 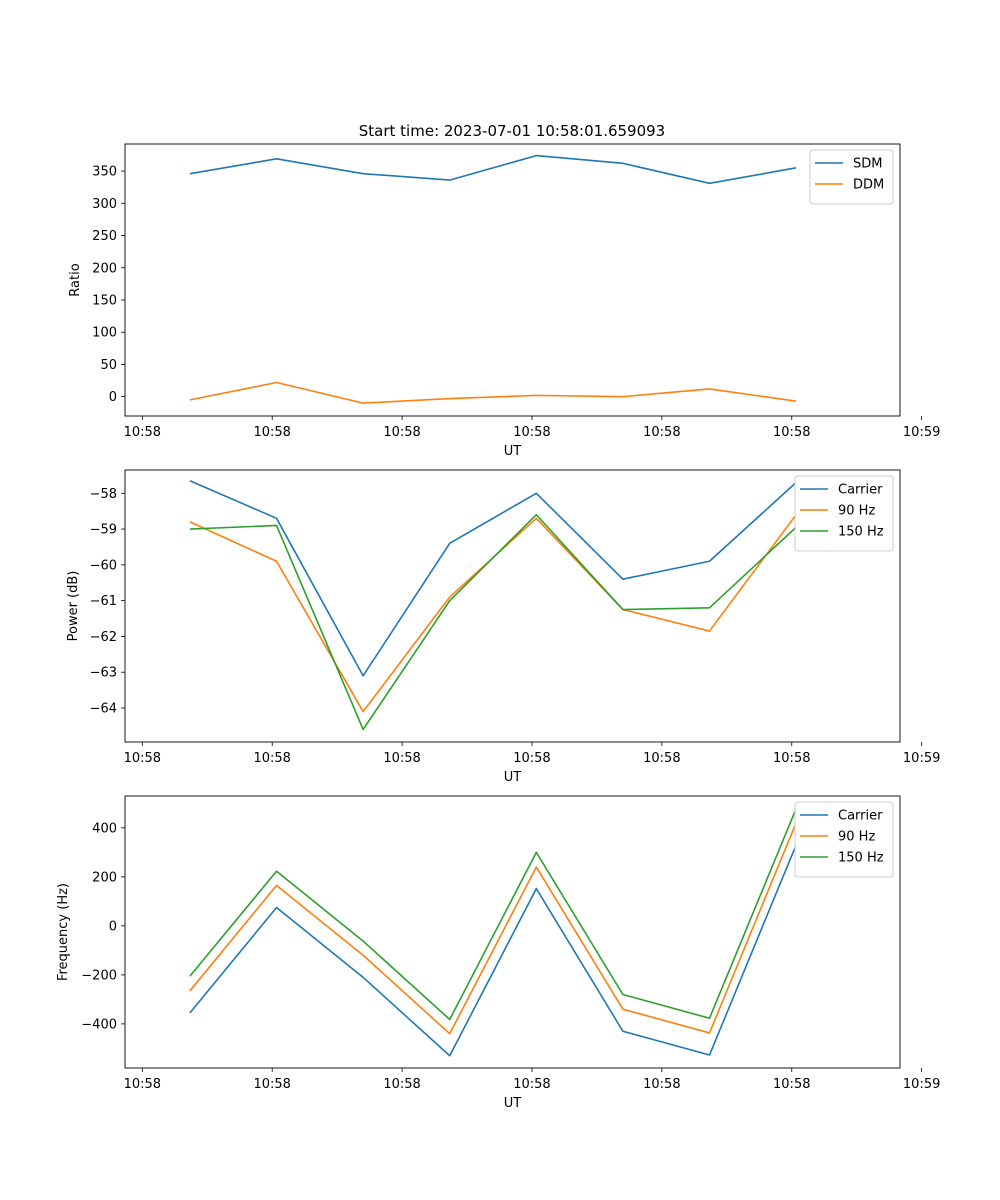 What do you see at coordinates (104, 268) in the screenshot?
I see `ratio-y-tick-label: 200` at bounding box center [104, 268].